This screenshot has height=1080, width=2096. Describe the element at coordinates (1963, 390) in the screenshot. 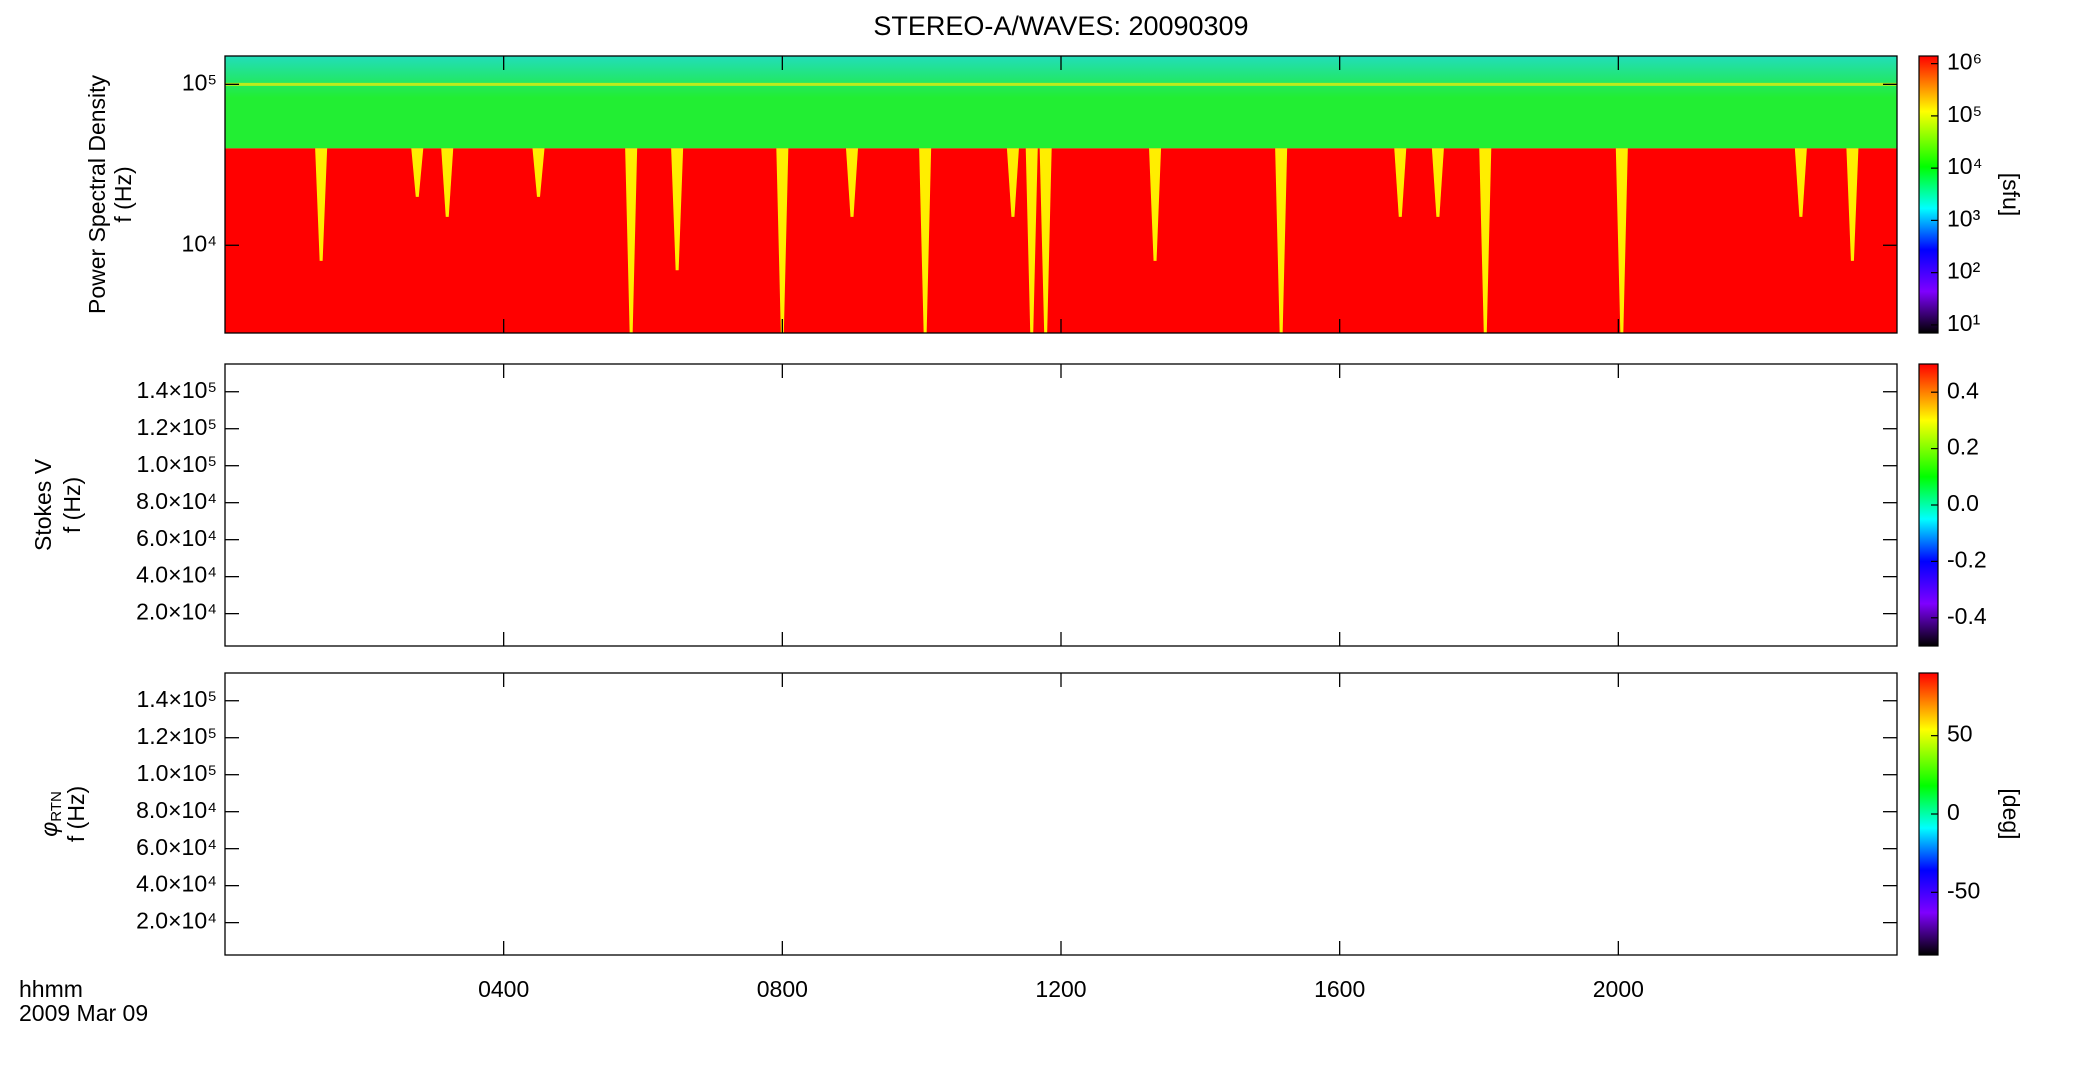

I see `colorbar-tick-label: 0.4` at that location.